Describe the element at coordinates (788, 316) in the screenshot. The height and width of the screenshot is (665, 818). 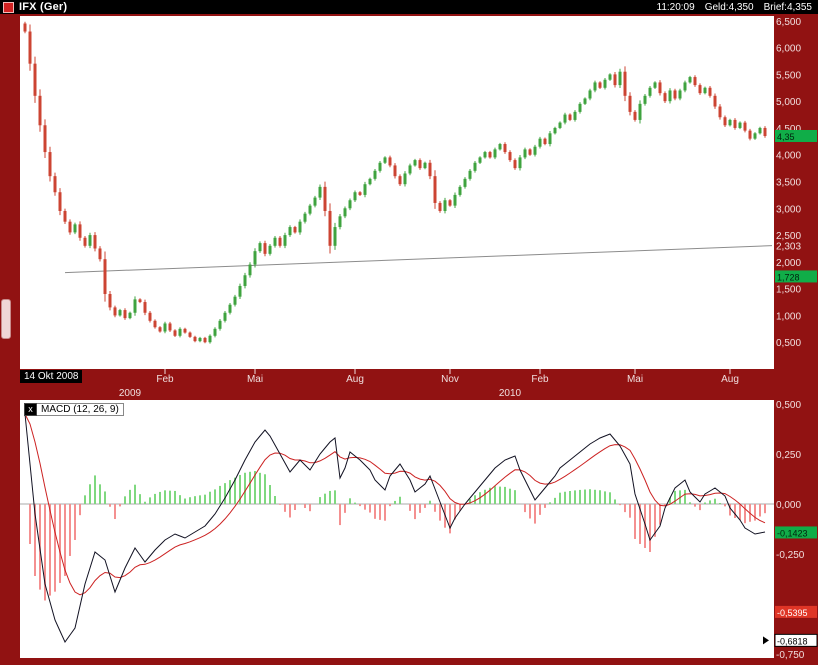
I see `price-axis-tick: 1,000` at that location.